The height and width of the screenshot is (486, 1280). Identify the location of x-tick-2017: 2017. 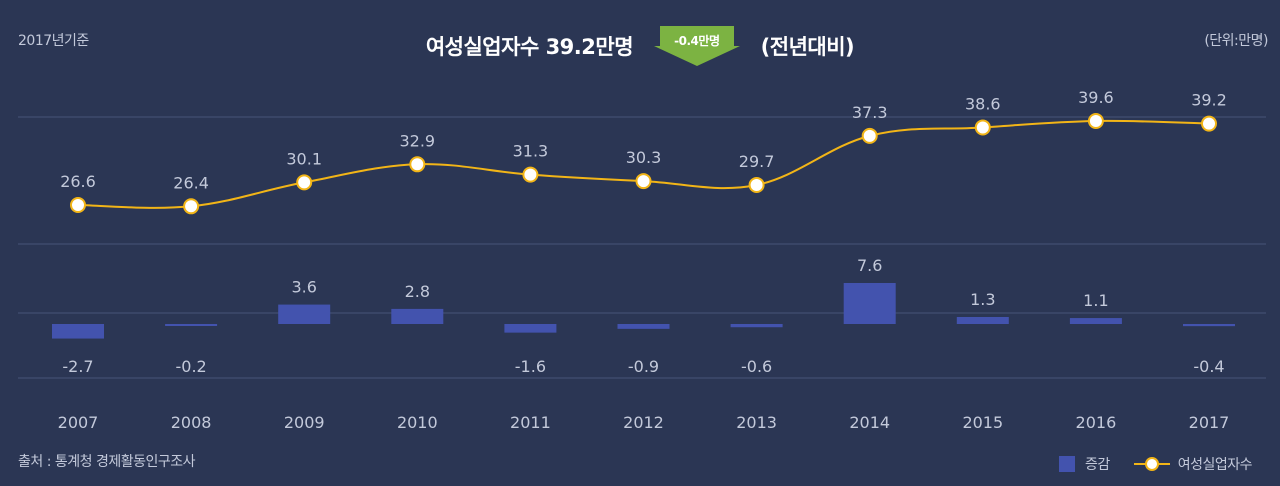
(1209, 422).